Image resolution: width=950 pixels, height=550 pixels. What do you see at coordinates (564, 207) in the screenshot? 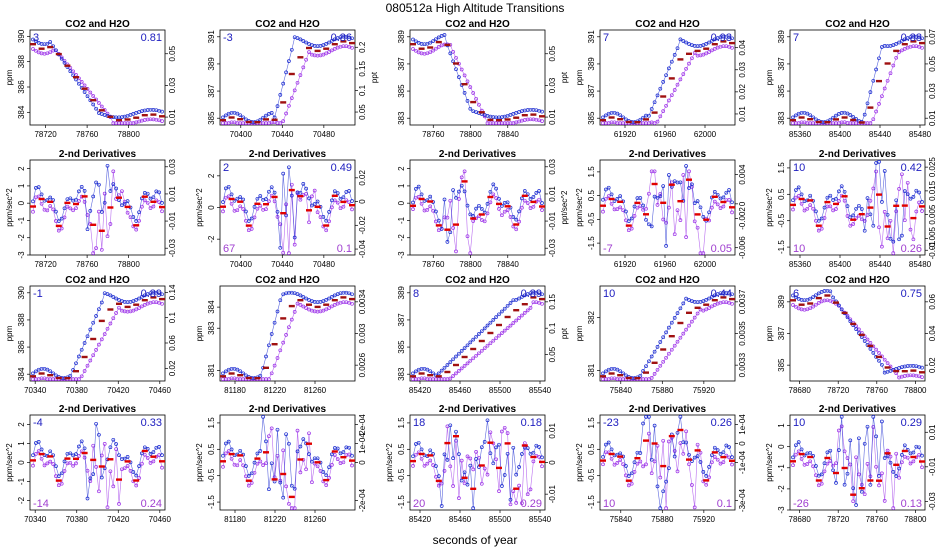
I see `y2-axis-label: ppt/sec^2` at bounding box center [564, 207].